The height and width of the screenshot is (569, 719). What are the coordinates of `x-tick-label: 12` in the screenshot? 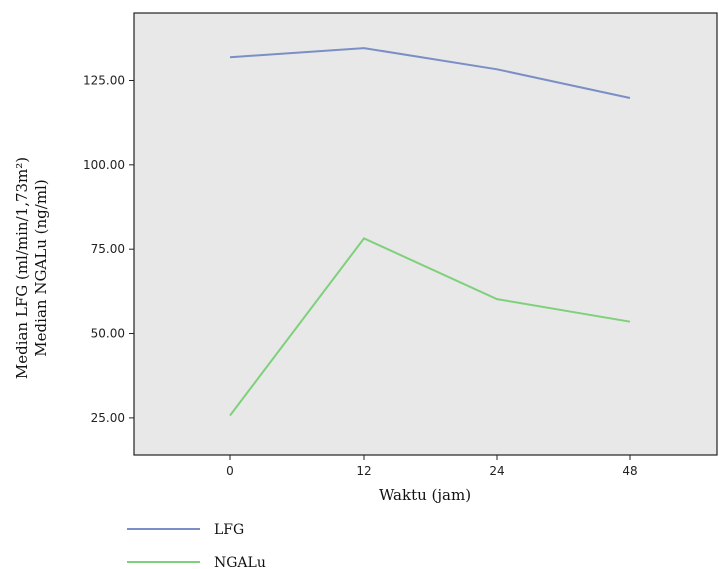 It's located at (363, 471).